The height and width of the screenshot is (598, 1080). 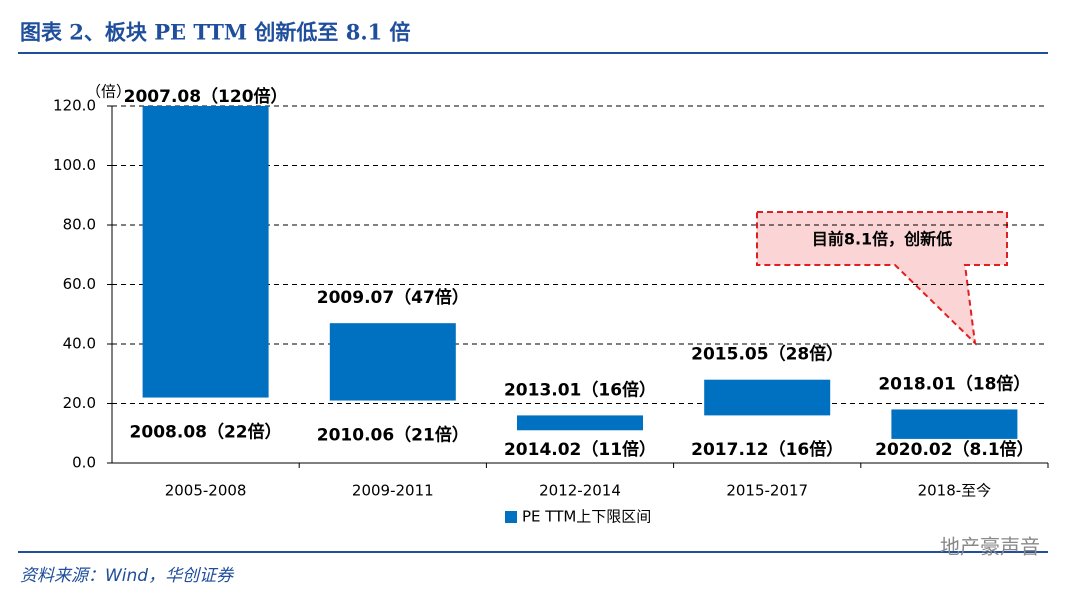 What do you see at coordinates (79, 284) in the screenshot?
I see `y-tick-label: 60.0` at bounding box center [79, 284].